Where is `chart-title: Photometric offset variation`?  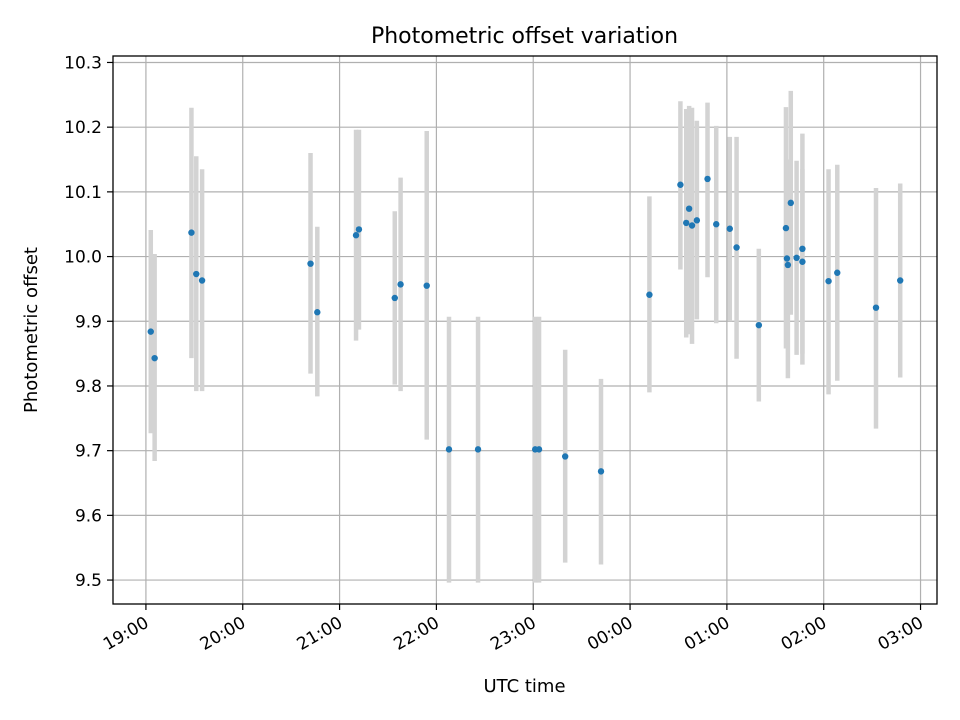 chart-title: Photometric offset variation is located at coordinates (524, 36).